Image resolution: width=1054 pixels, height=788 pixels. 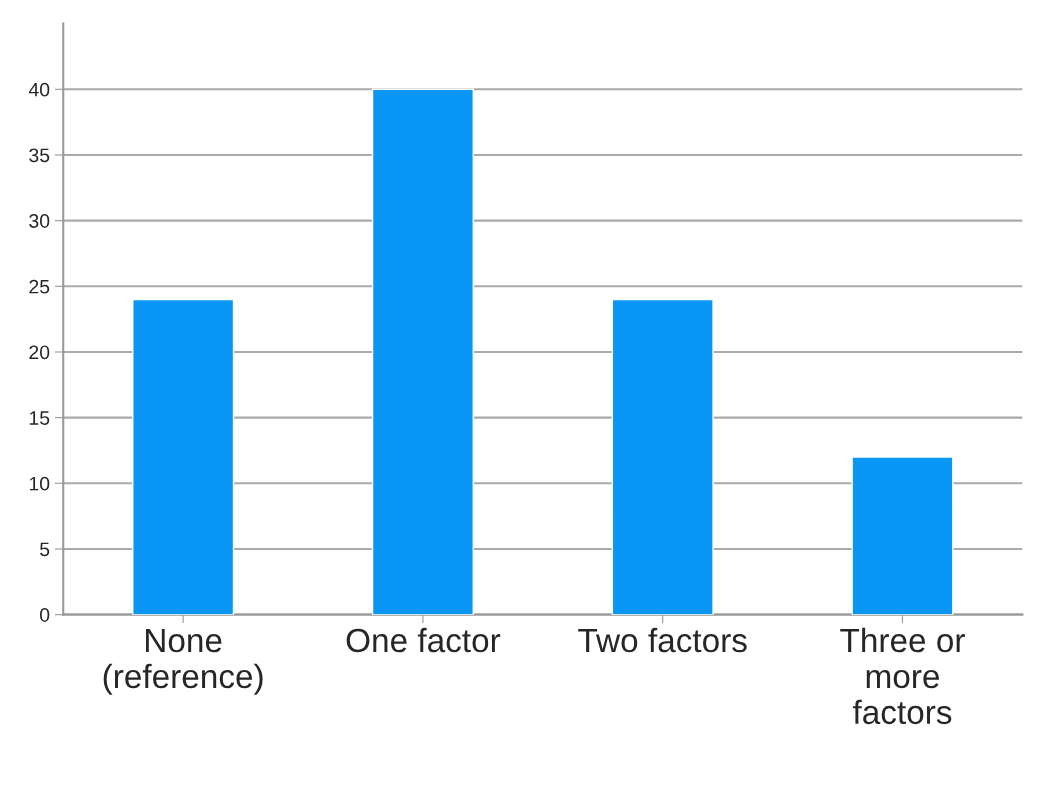 I want to click on y-tick-label: 40, so click(x=39, y=89).